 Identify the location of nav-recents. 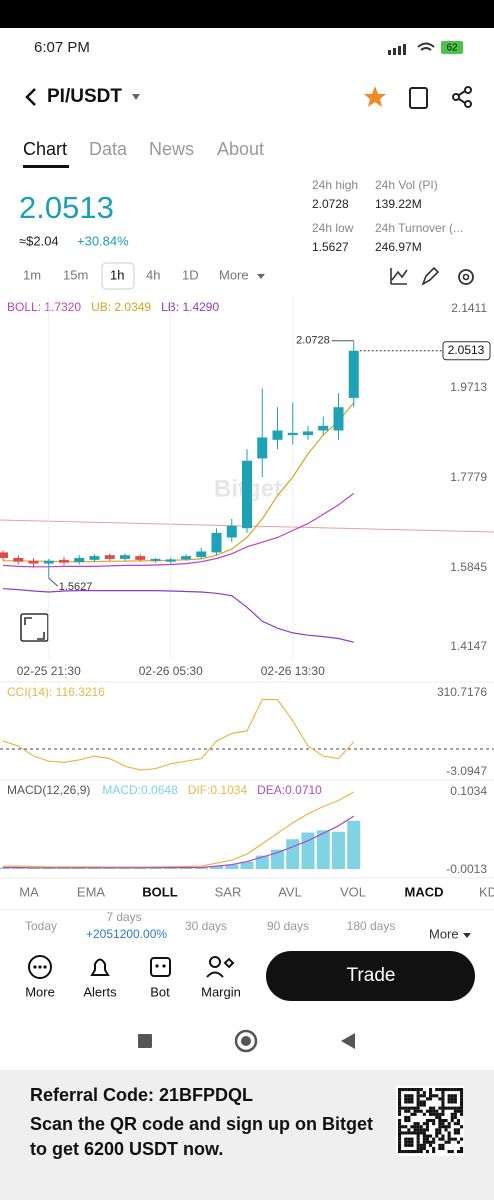
(145, 1041).